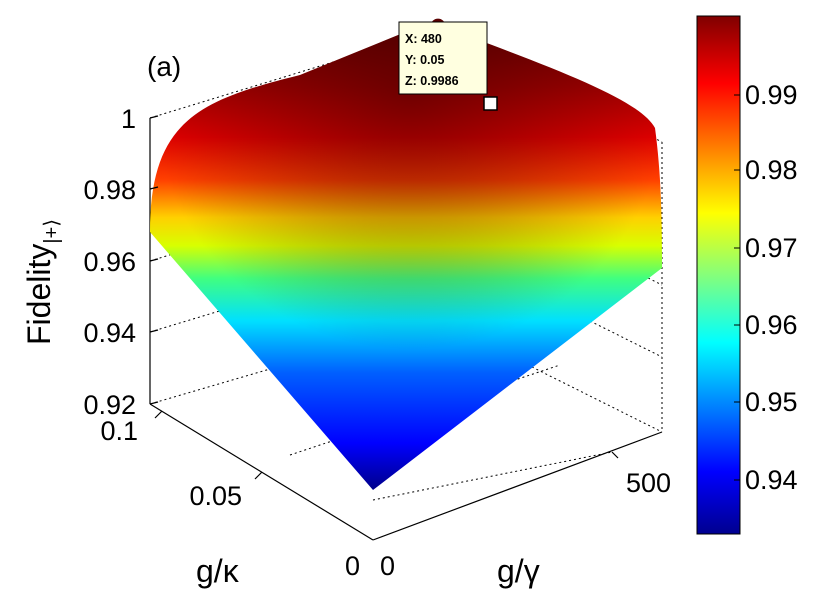 The image size is (830, 611). What do you see at coordinates (771, 480) in the screenshot?
I see `cbar-label-094: 0.94` at bounding box center [771, 480].